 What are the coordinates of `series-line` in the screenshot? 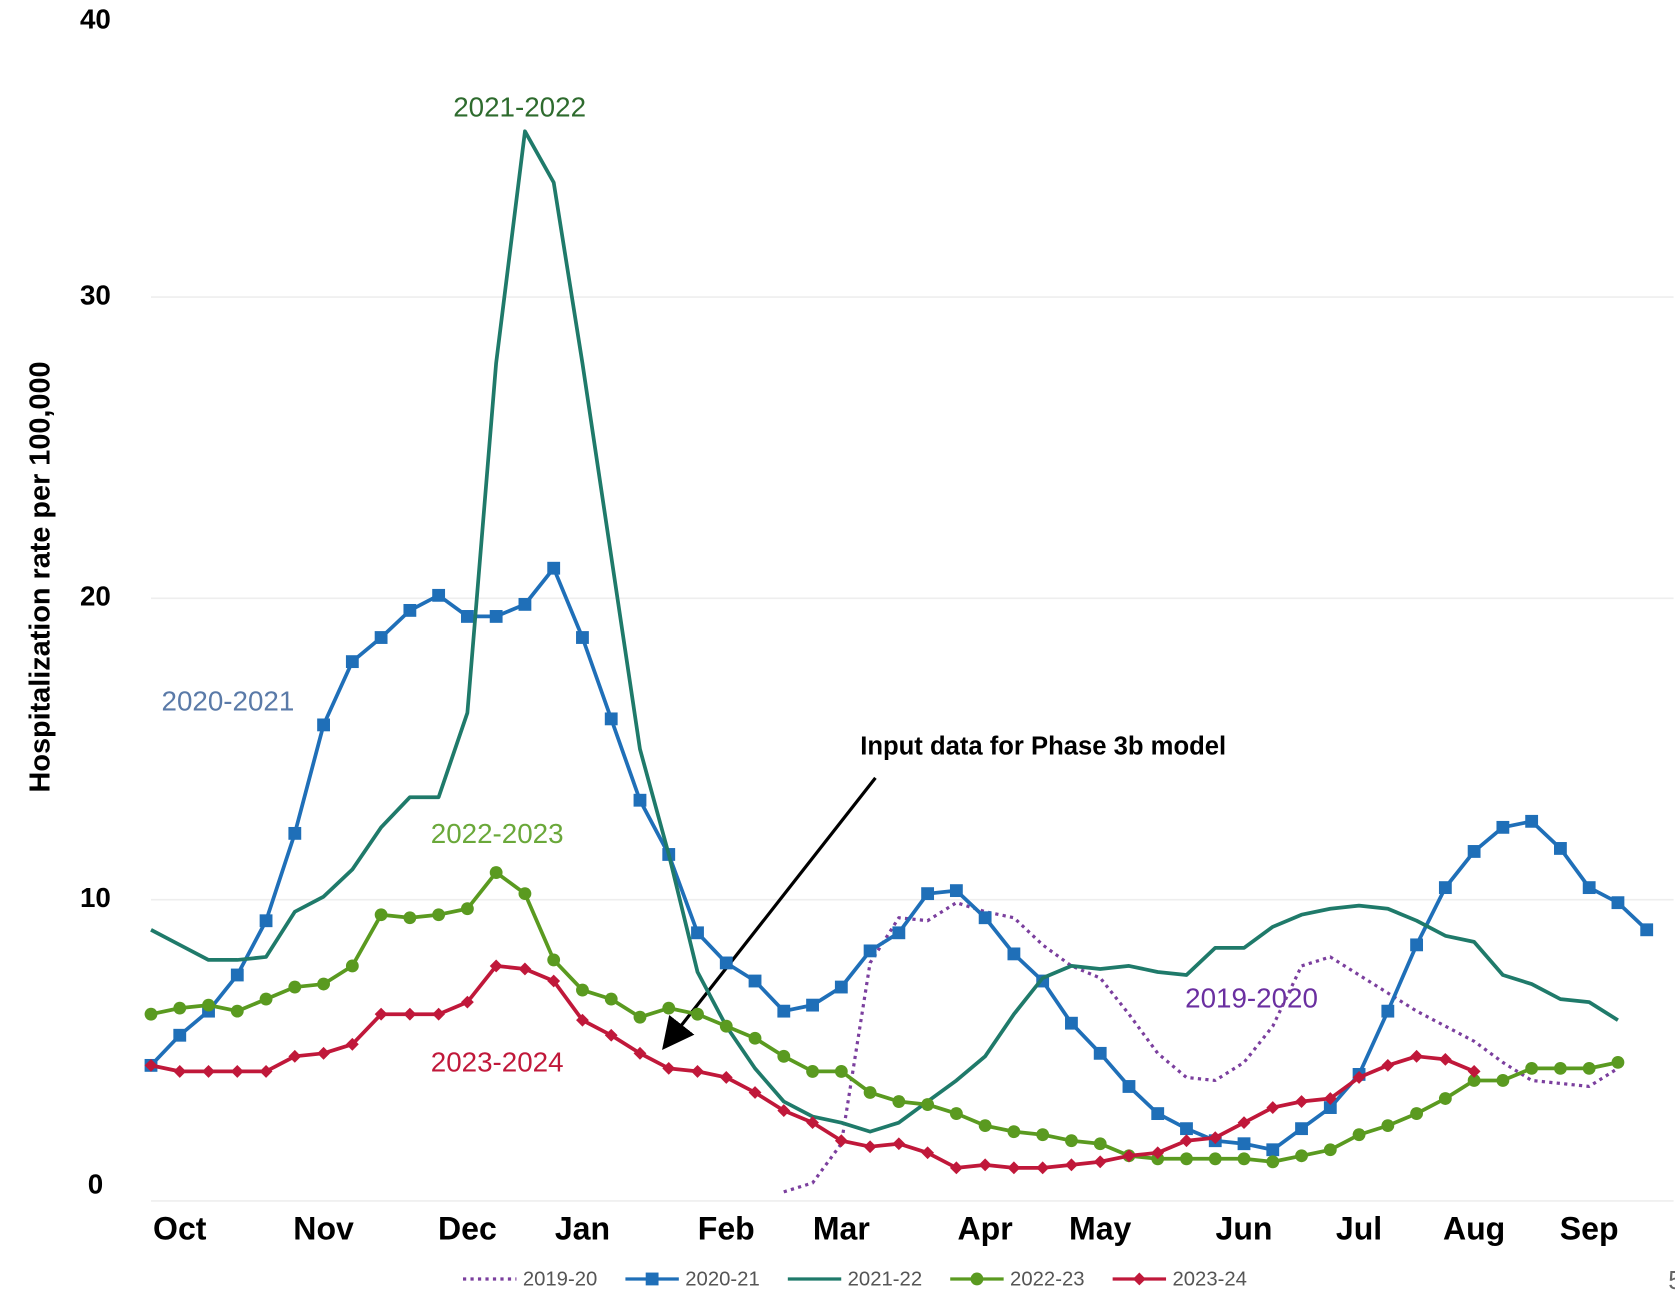 It's located at (1201, 1047).